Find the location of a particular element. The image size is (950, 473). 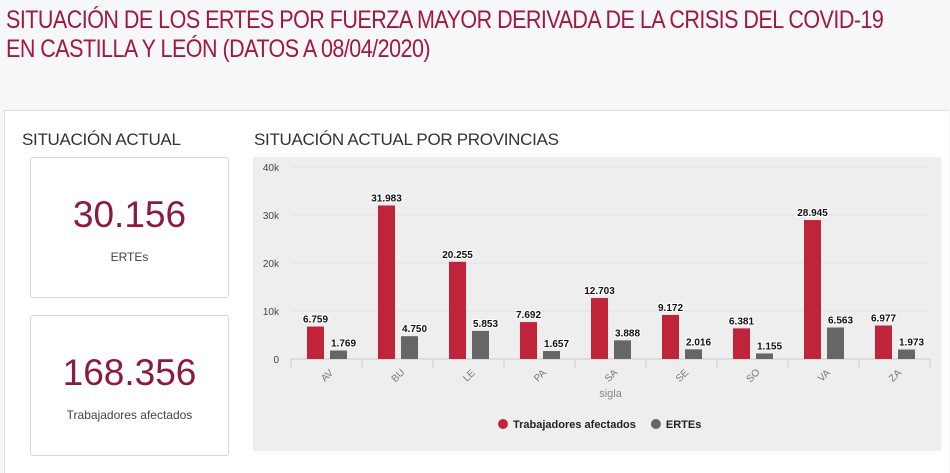

x-tick-label: SO is located at coordinates (754, 376).